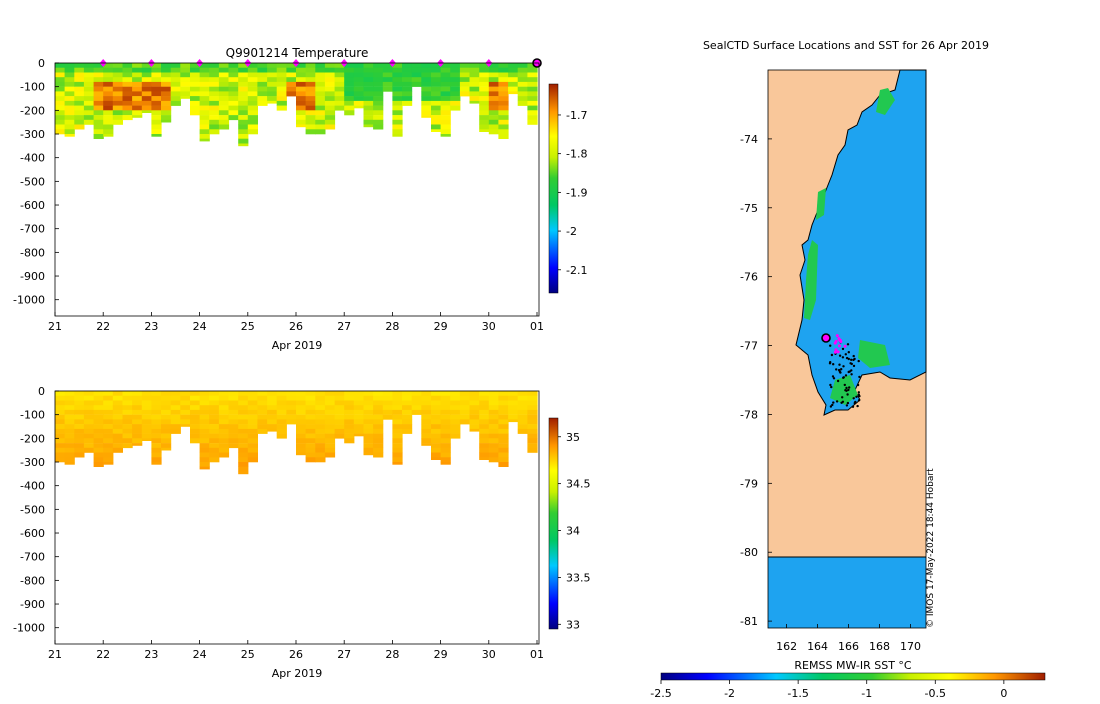  Describe the element at coordinates (848, 646) in the screenshot. I see `map-x-tick-label: 166` at that location.